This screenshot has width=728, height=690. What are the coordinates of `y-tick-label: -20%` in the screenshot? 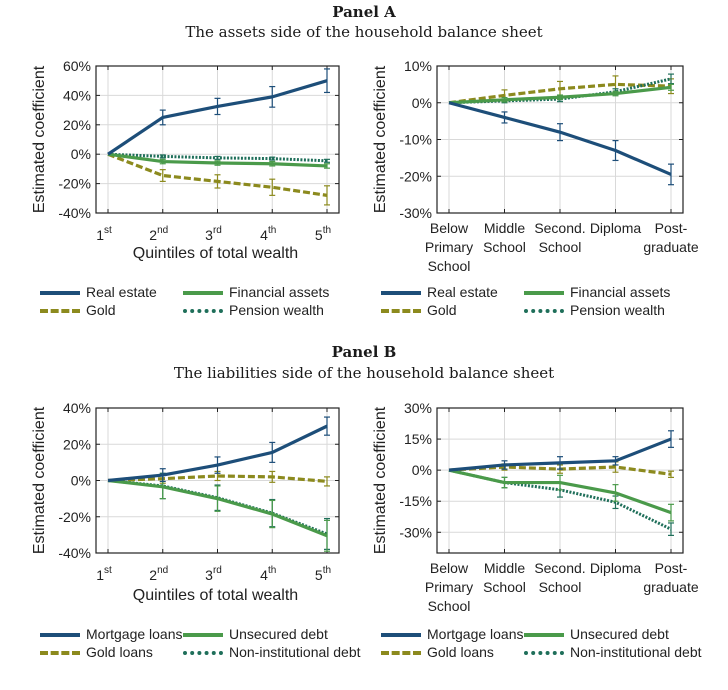 It's located at (415, 176).